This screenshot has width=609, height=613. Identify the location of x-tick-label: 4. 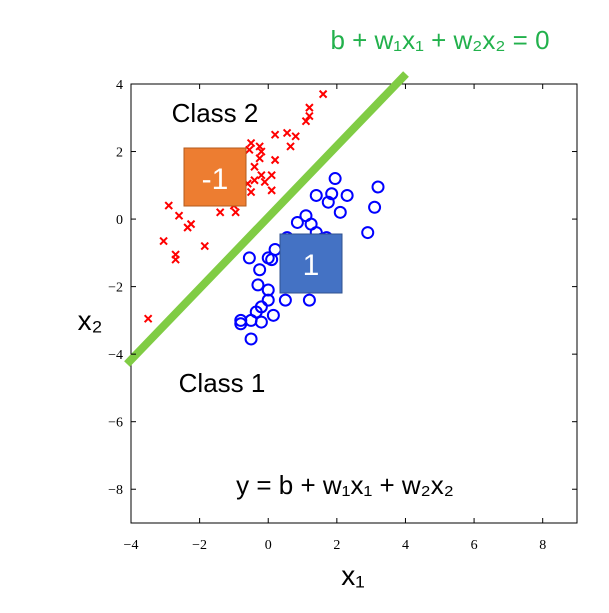
(405, 545).